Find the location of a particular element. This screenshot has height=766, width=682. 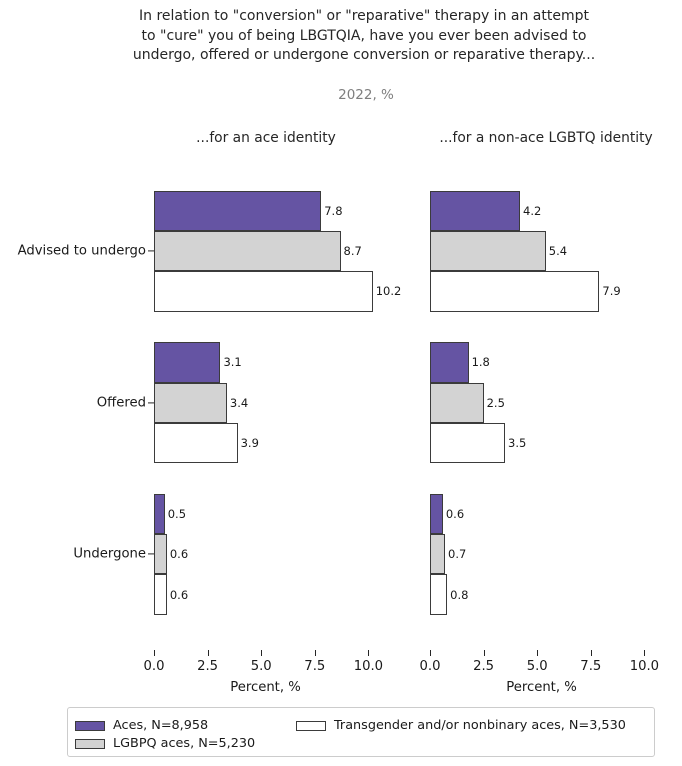

legend-swatch-lgbpq-aces is located at coordinates (90, 743).